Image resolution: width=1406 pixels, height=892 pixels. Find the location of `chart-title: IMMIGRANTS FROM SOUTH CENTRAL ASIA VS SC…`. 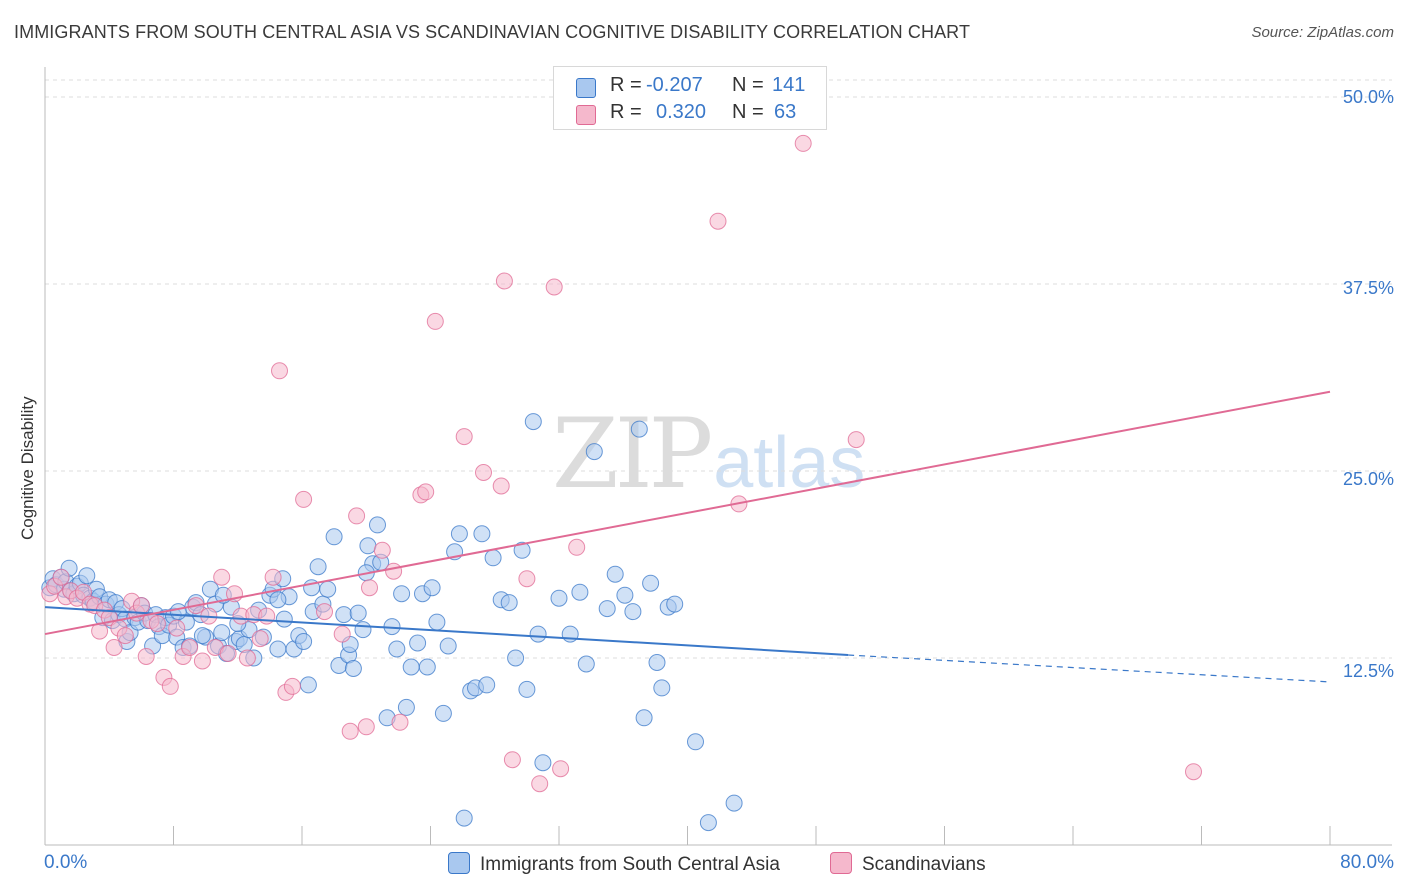

chart-title: IMMIGRANTS FROM SOUTH CENTRAL ASIA VS SC… is located at coordinates (492, 32).